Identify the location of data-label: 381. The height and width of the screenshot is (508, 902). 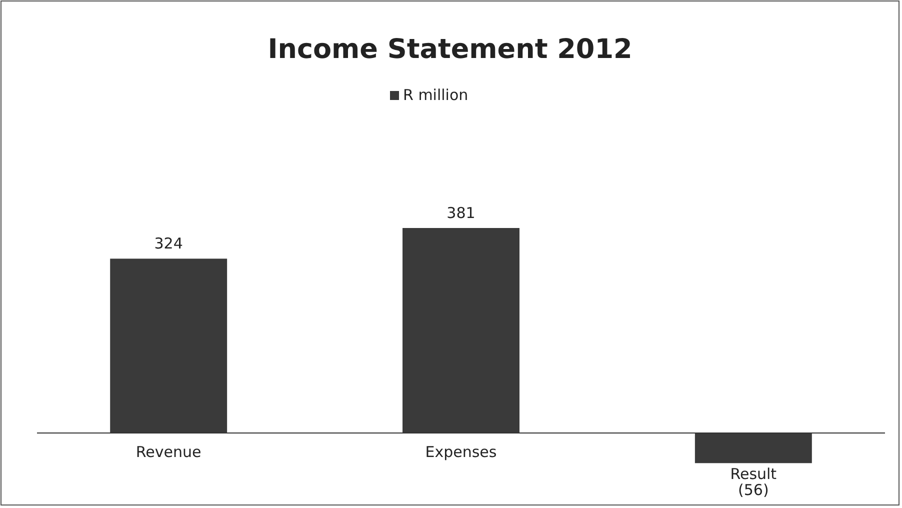
(461, 213).